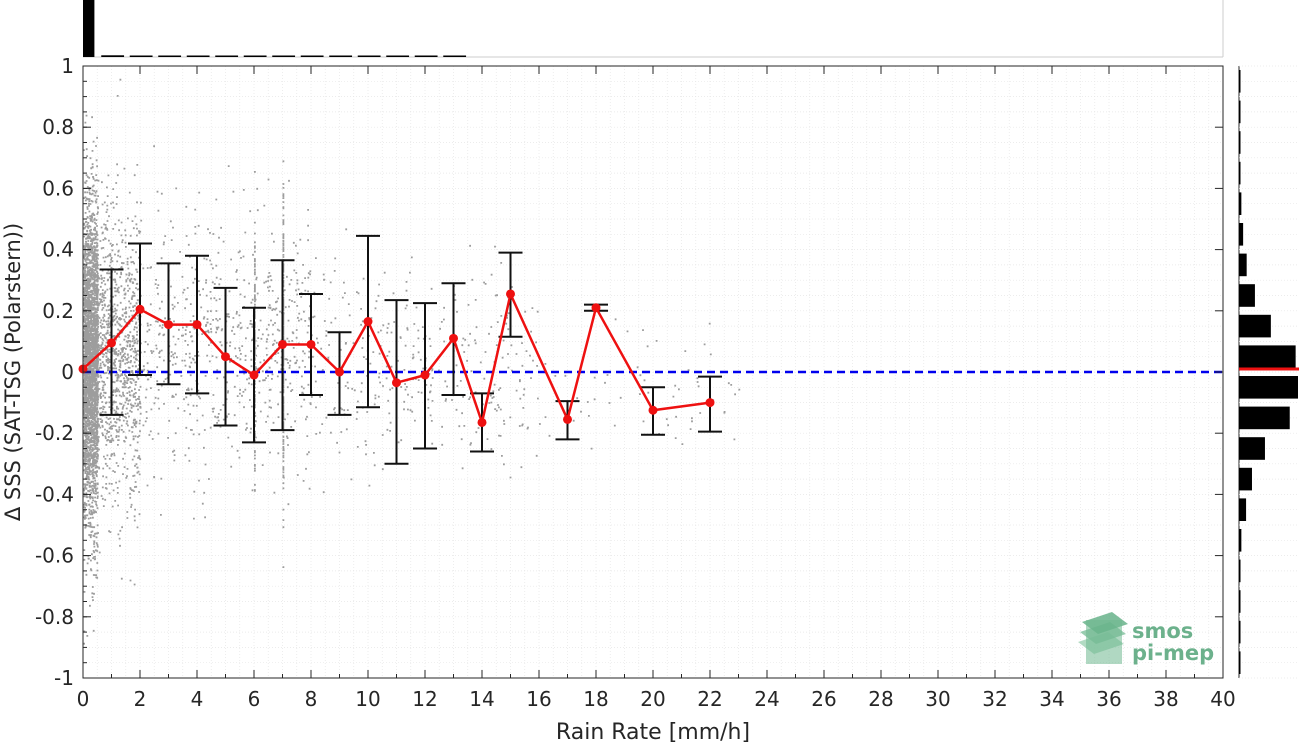 This screenshot has height=749, width=1299. I want to click on x-tick-label: 38, so click(1165, 699).